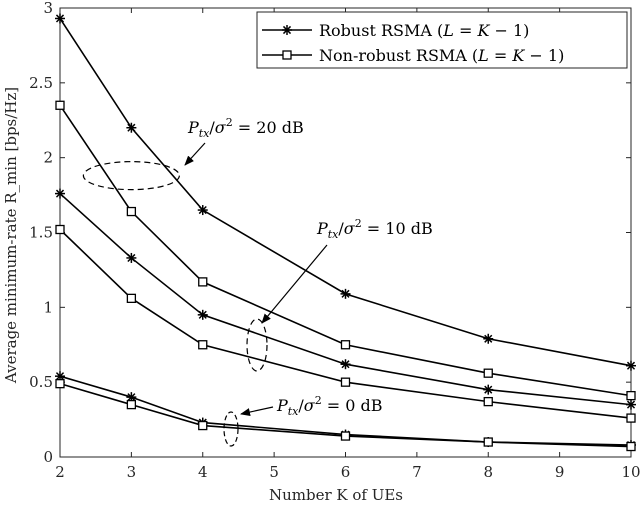  Describe the element at coordinates (294, 284) in the screenshot. I see `arrow-10db` at that location.